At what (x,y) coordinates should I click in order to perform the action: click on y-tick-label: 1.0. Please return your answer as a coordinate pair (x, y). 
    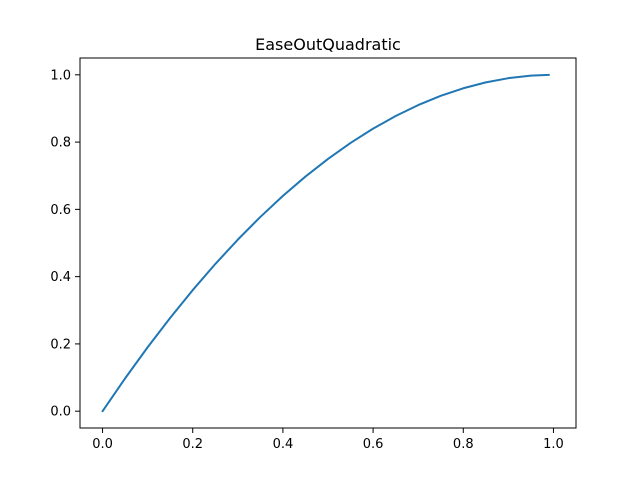
    Looking at the image, I should click on (60, 75).